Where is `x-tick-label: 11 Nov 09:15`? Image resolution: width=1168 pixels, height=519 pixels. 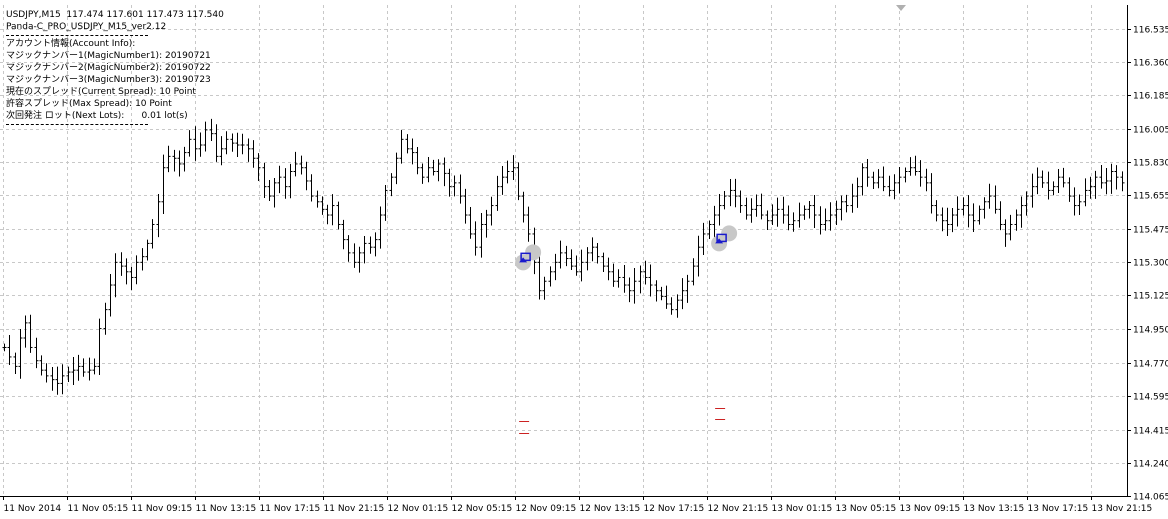 x-tick-label: 11 Nov 09:15 is located at coordinates (162, 509).